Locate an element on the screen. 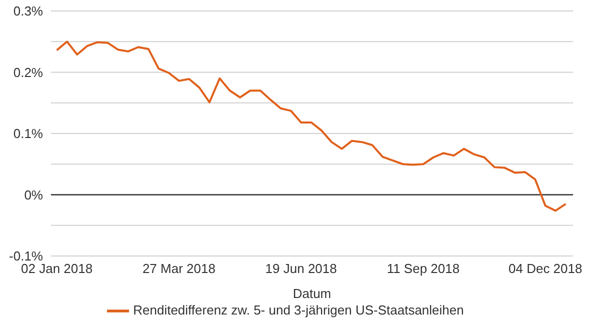  x-tick-label: 11 Sep 2018 is located at coordinates (423, 268).